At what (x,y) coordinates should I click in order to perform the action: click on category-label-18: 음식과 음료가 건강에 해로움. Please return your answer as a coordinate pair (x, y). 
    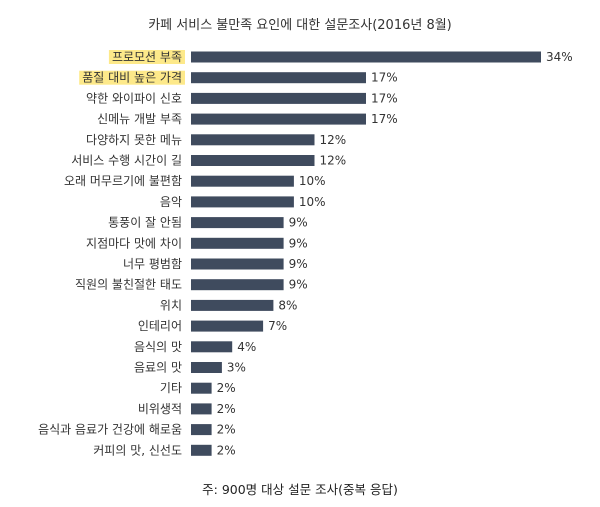
    Looking at the image, I should click on (110, 430).